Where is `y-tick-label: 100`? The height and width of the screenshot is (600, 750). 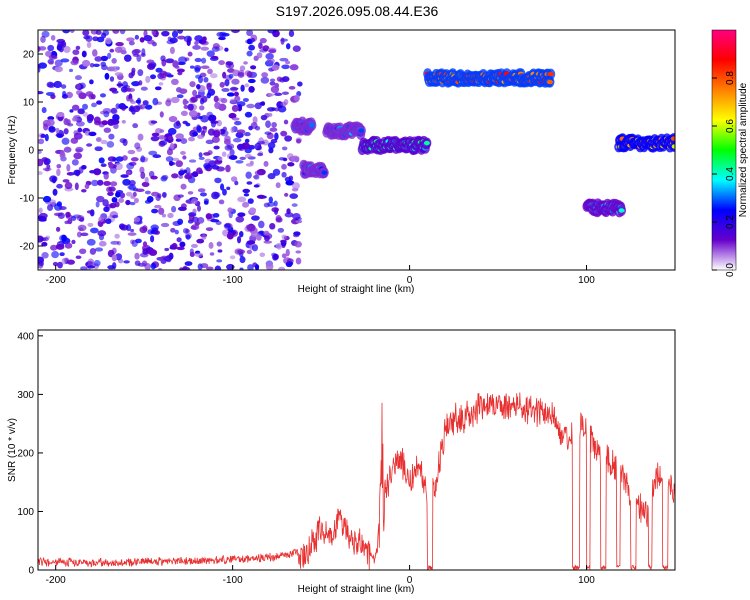
y-tick-label: 100 is located at coordinates (25, 512).